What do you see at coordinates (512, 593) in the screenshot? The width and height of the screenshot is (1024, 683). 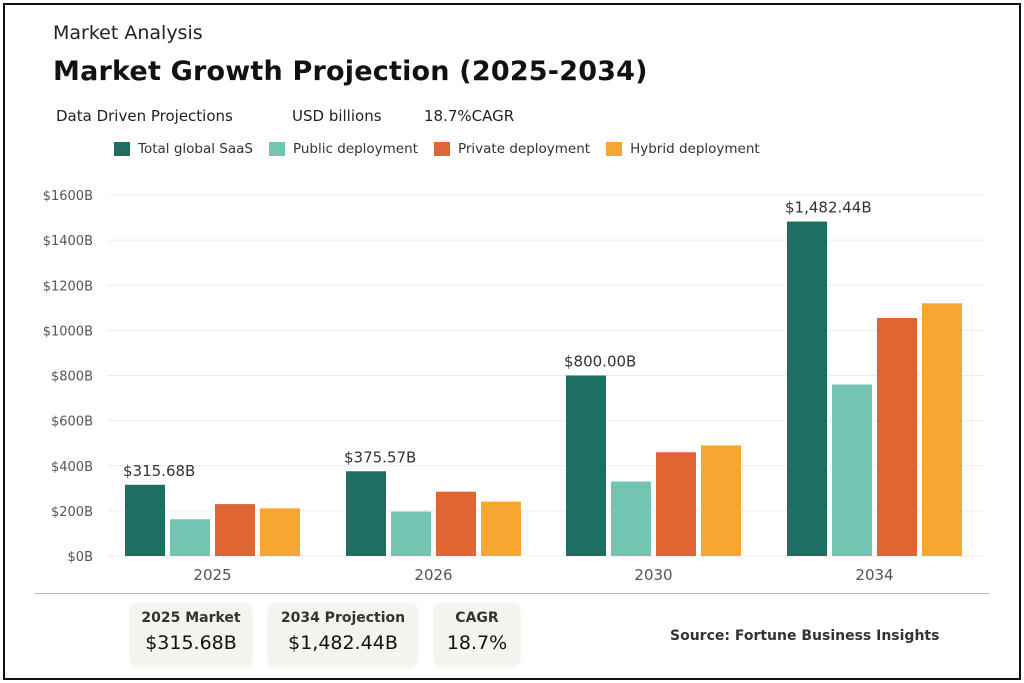 I see `divider` at bounding box center [512, 593].